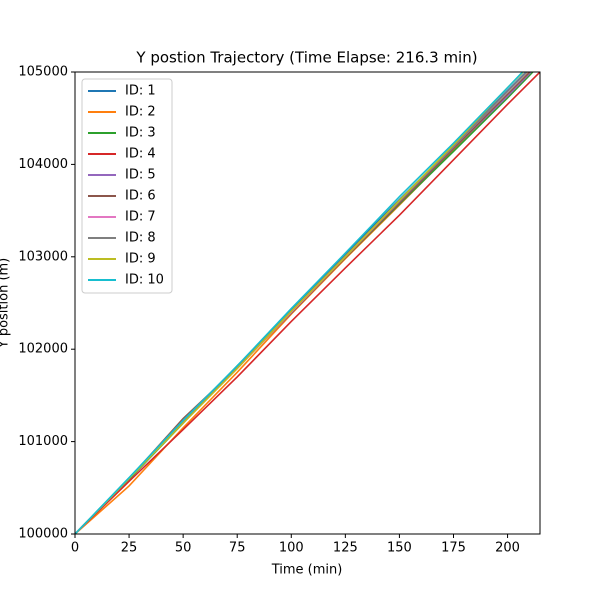 This screenshot has height=600, width=600. What do you see at coordinates (140, 91) in the screenshot?
I see `legend-label: ID: 1` at bounding box center [140, 91].